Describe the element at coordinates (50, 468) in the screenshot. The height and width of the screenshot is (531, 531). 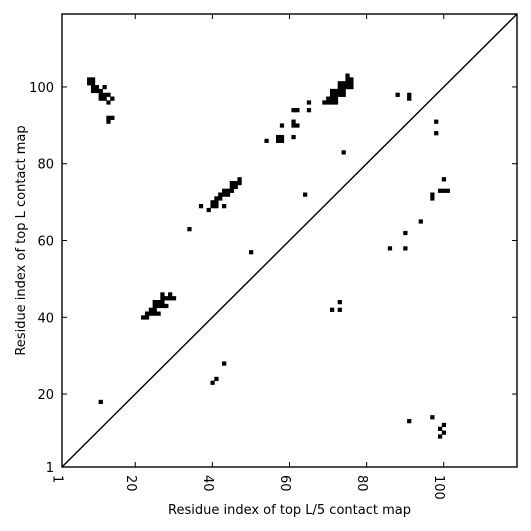
I see `y-tick-label: 1` at that location.